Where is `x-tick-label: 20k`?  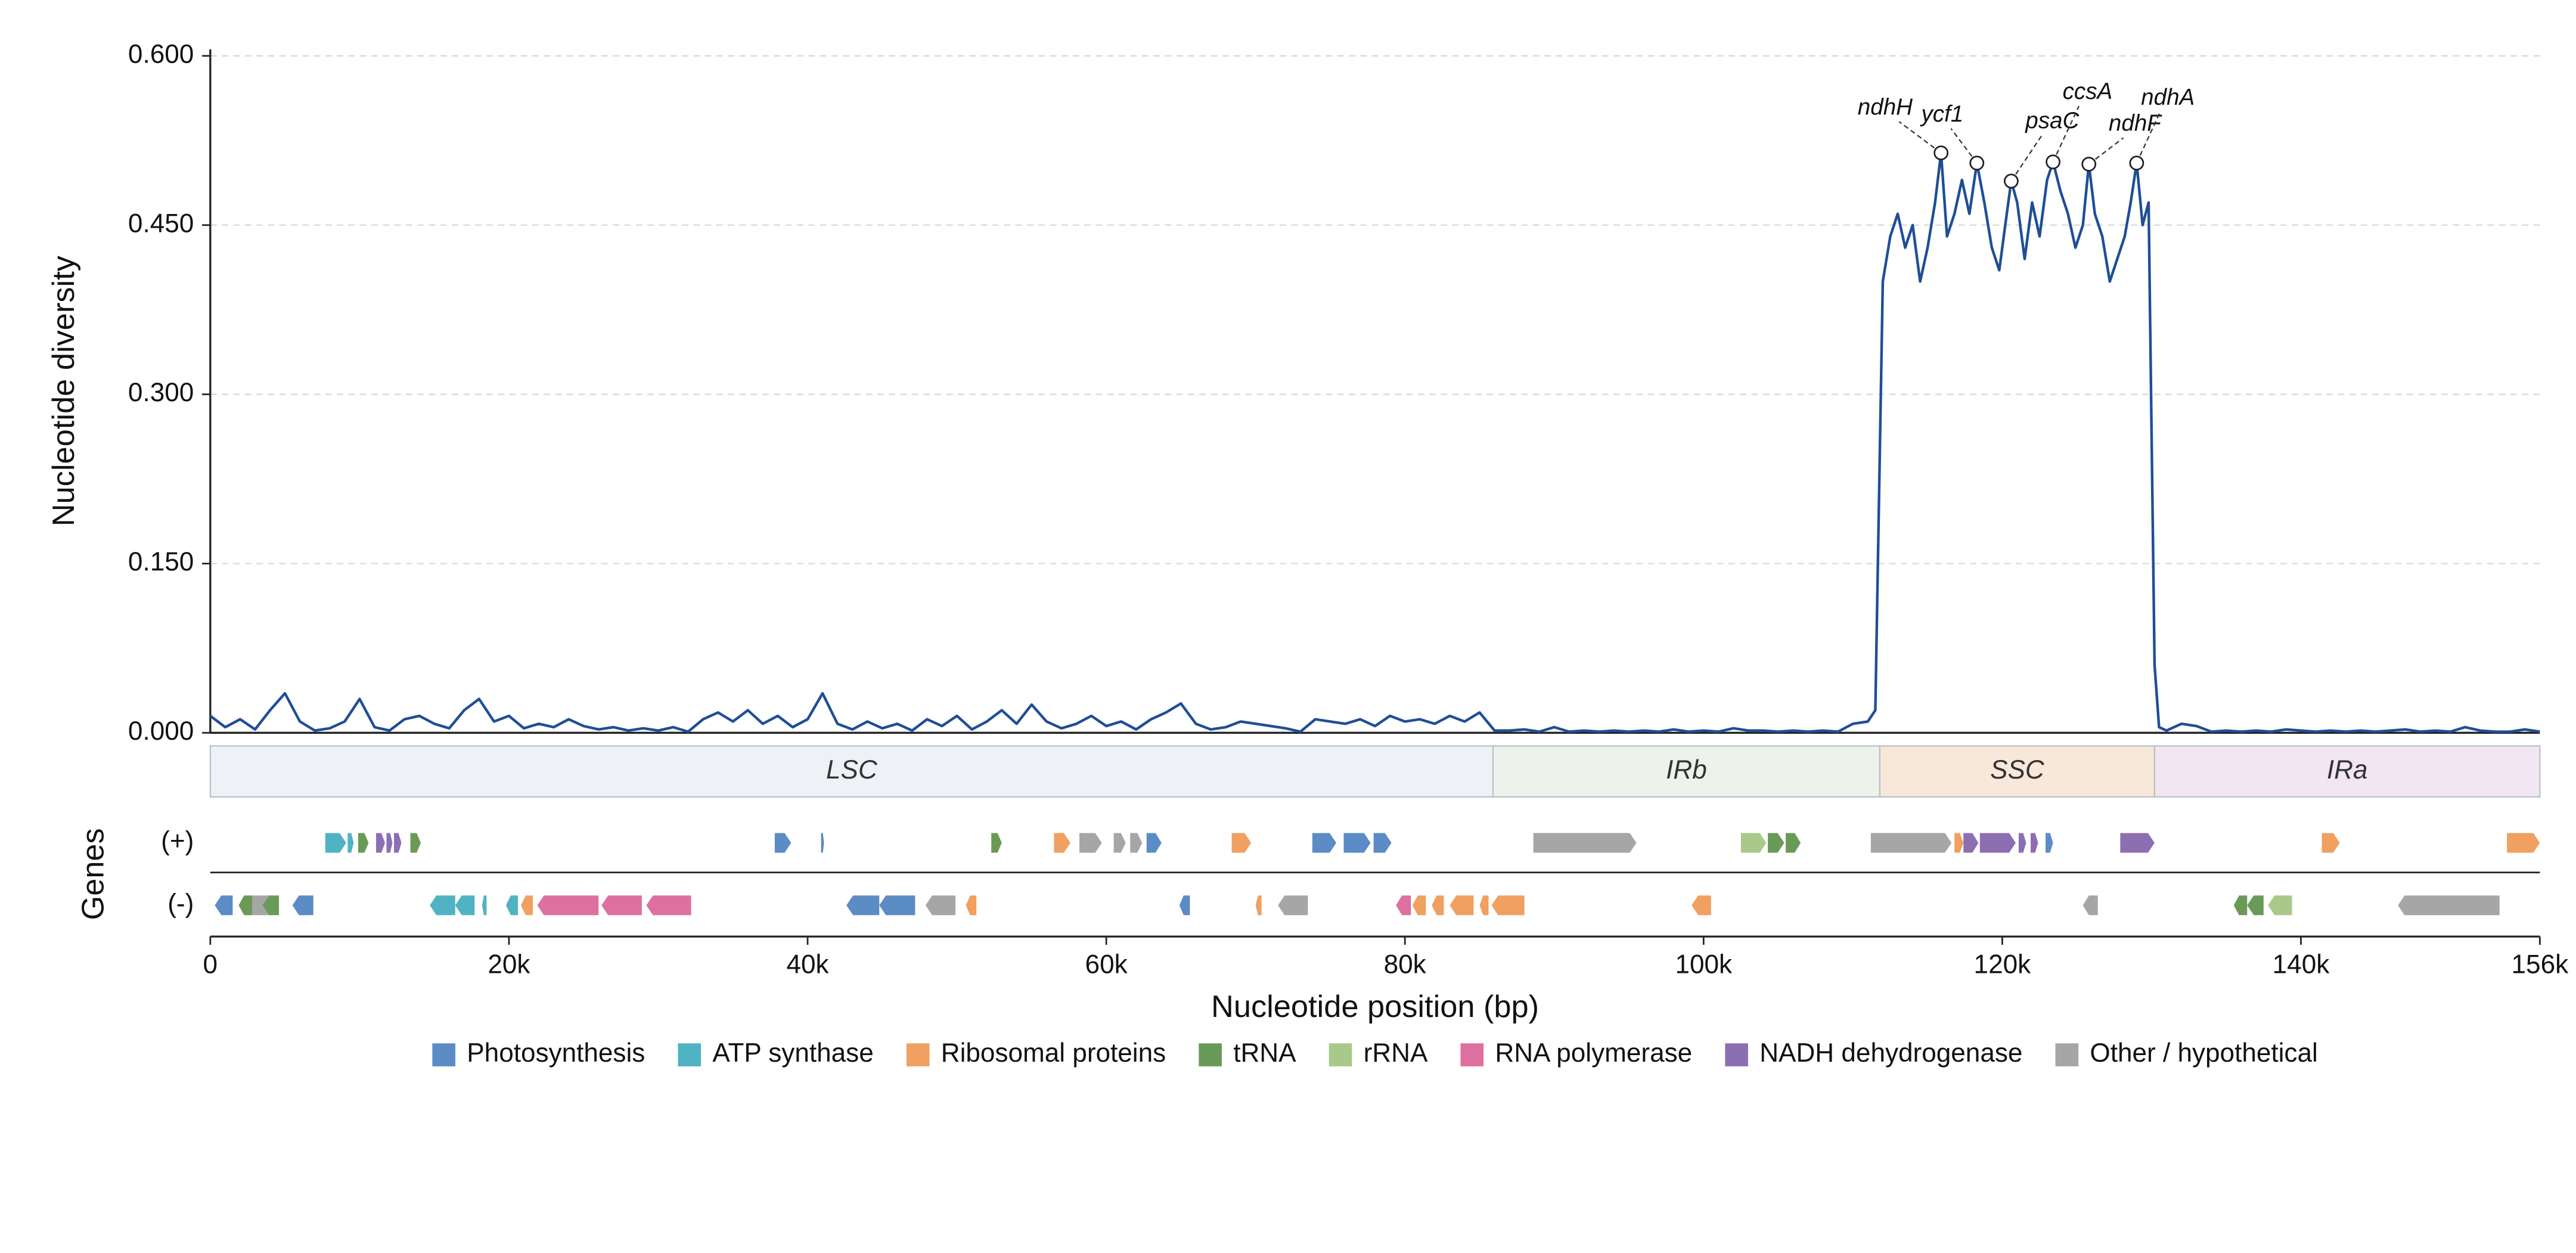 x-tick-label: 20k is located at coordinates (509, 964).